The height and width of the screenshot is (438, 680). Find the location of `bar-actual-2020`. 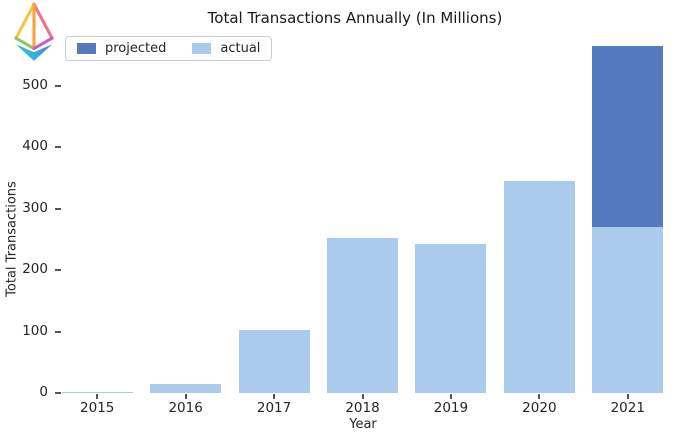

bar-actual-2020 is located at coordinates (539, 286).